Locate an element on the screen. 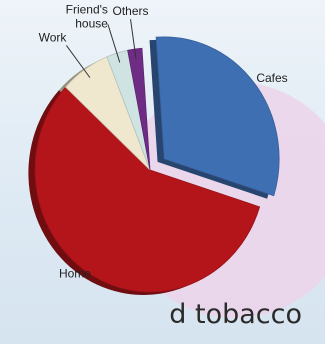 The width and height of the screenshot is (325, 344). footer-text: d tobacco is located at coordinates (235, 314).